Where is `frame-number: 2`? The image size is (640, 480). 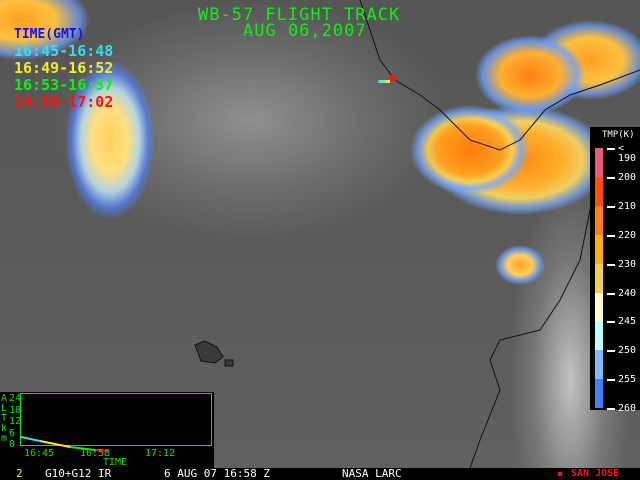
frame-number: 2 is located at coordinates (19, 473).